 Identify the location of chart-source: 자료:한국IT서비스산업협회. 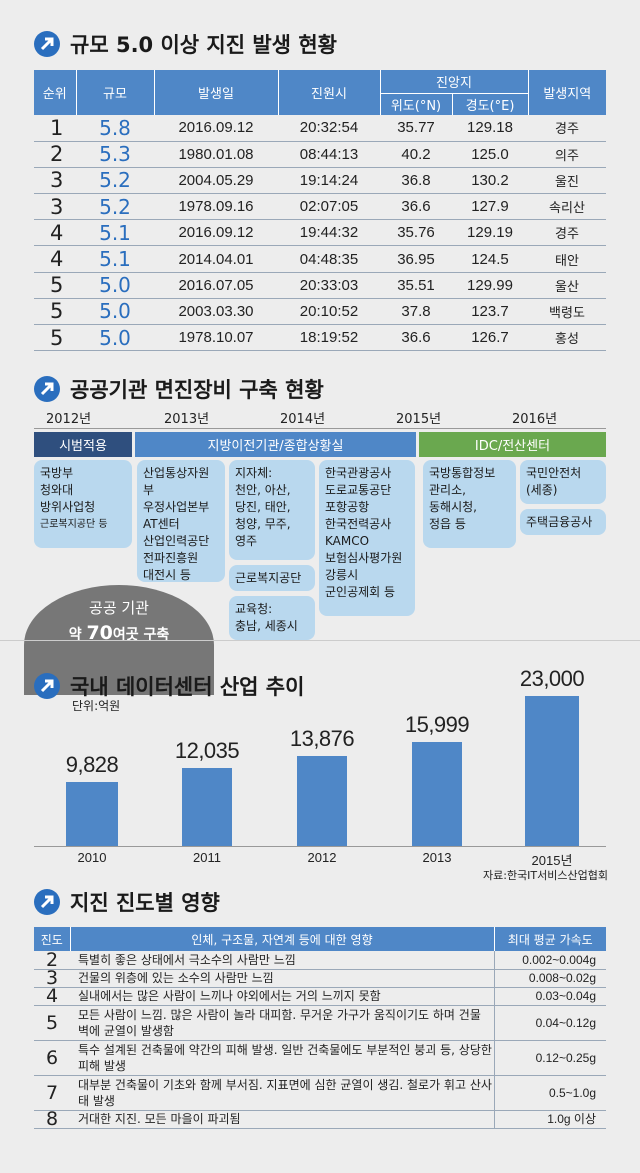
(545, 875).